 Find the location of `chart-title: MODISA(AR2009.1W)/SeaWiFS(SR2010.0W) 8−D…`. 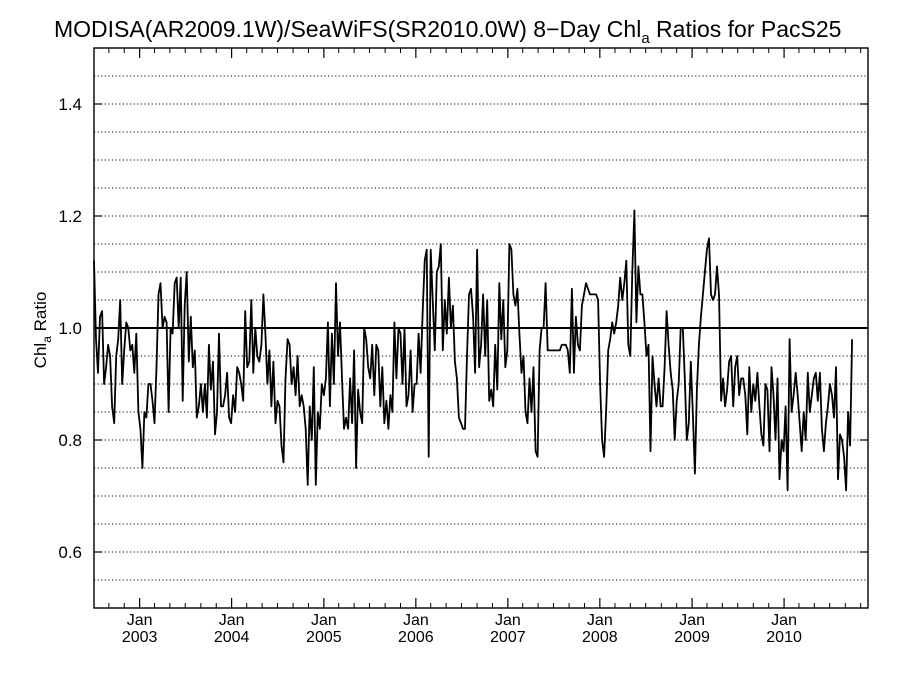

chart-title: MODISA(AR2009.1W)/SeaWiFS(SR2010.0W) 8−D… is located at coordinates (447, 31).